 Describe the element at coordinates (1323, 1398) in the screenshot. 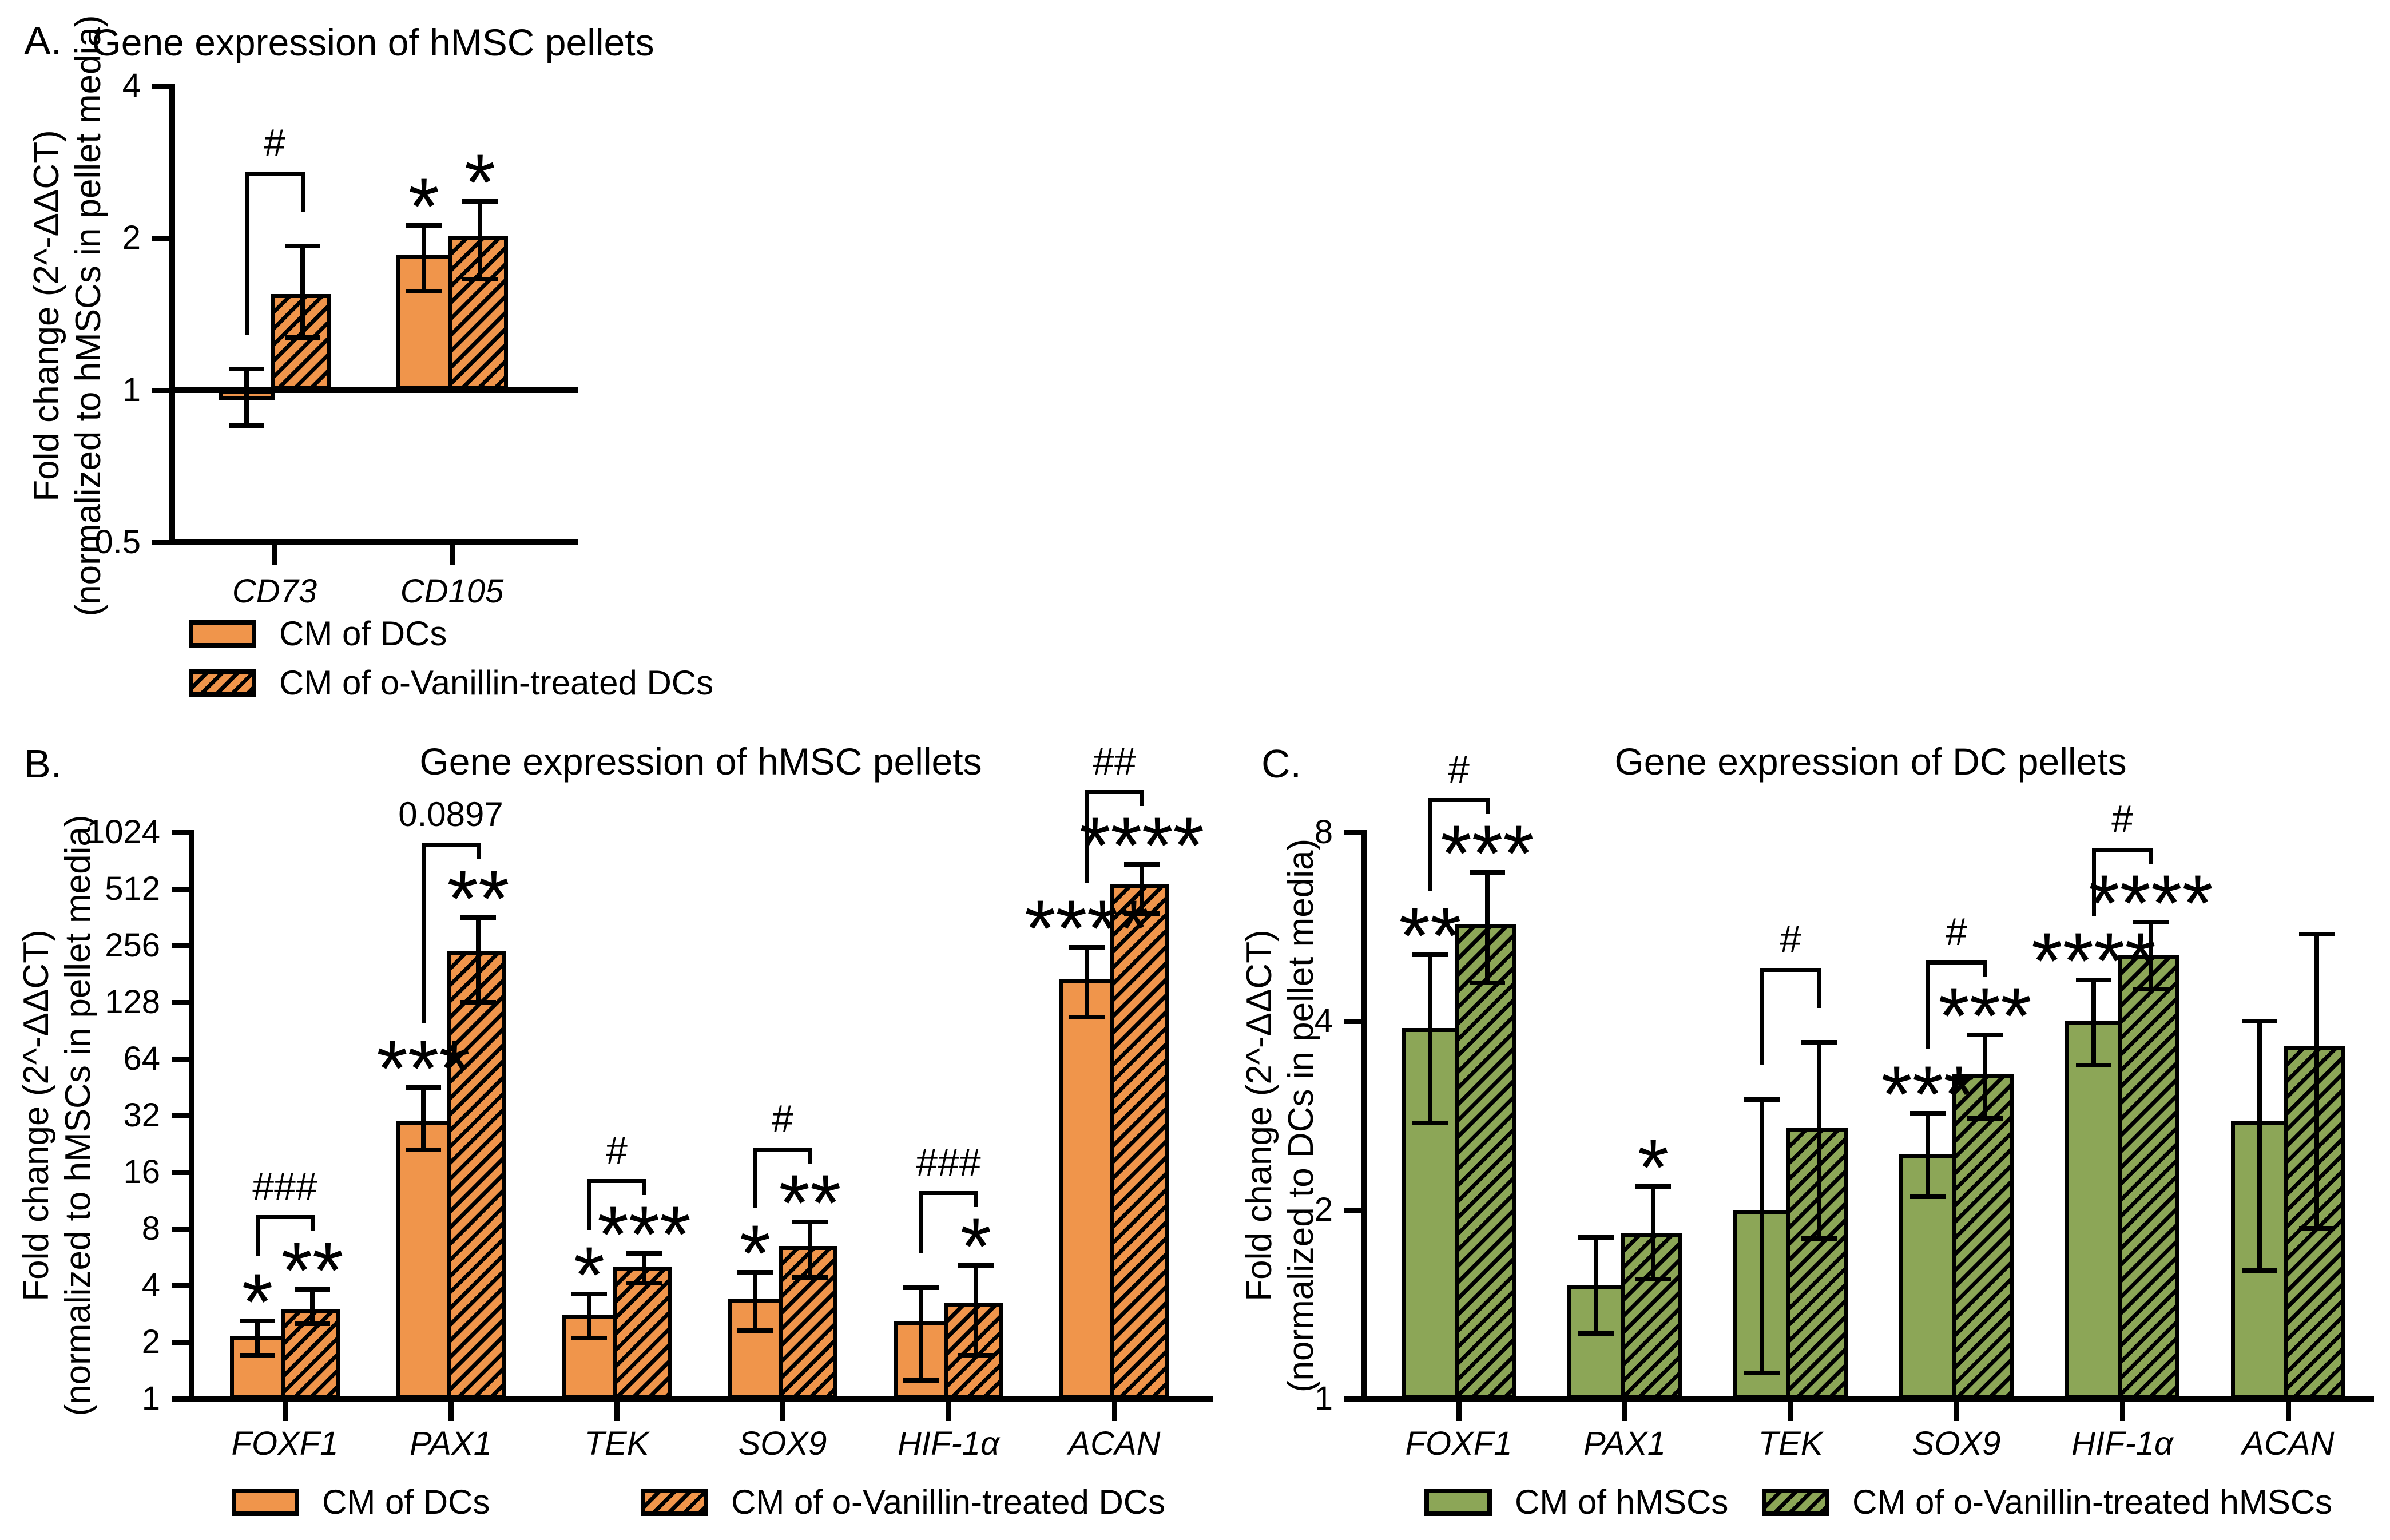

I see `y-tick-label: 1` at that location.